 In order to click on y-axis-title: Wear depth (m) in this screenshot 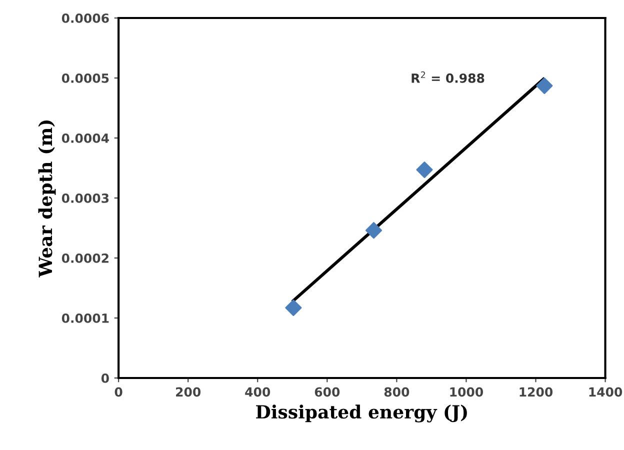, I will do `click(47, 199)`.